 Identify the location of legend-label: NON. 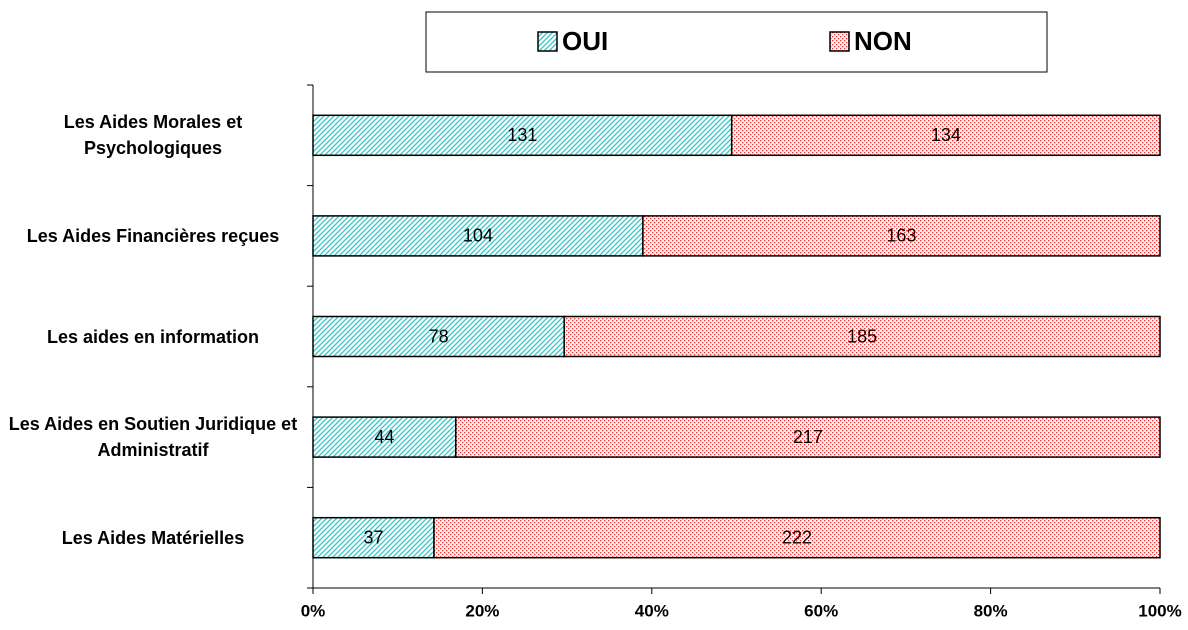
(883, 41).